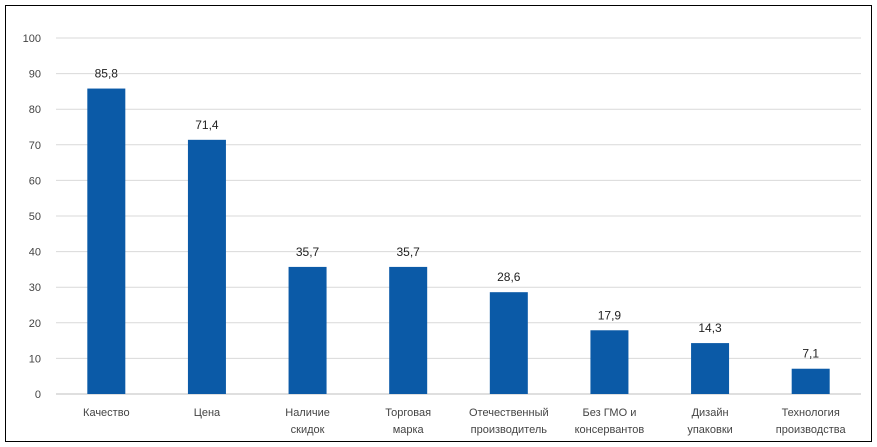 This screenshot has height=447, width=877. Describe the element at coordinates (409, 430) in the screenshot. I see `category-label-line: марка` at that location.